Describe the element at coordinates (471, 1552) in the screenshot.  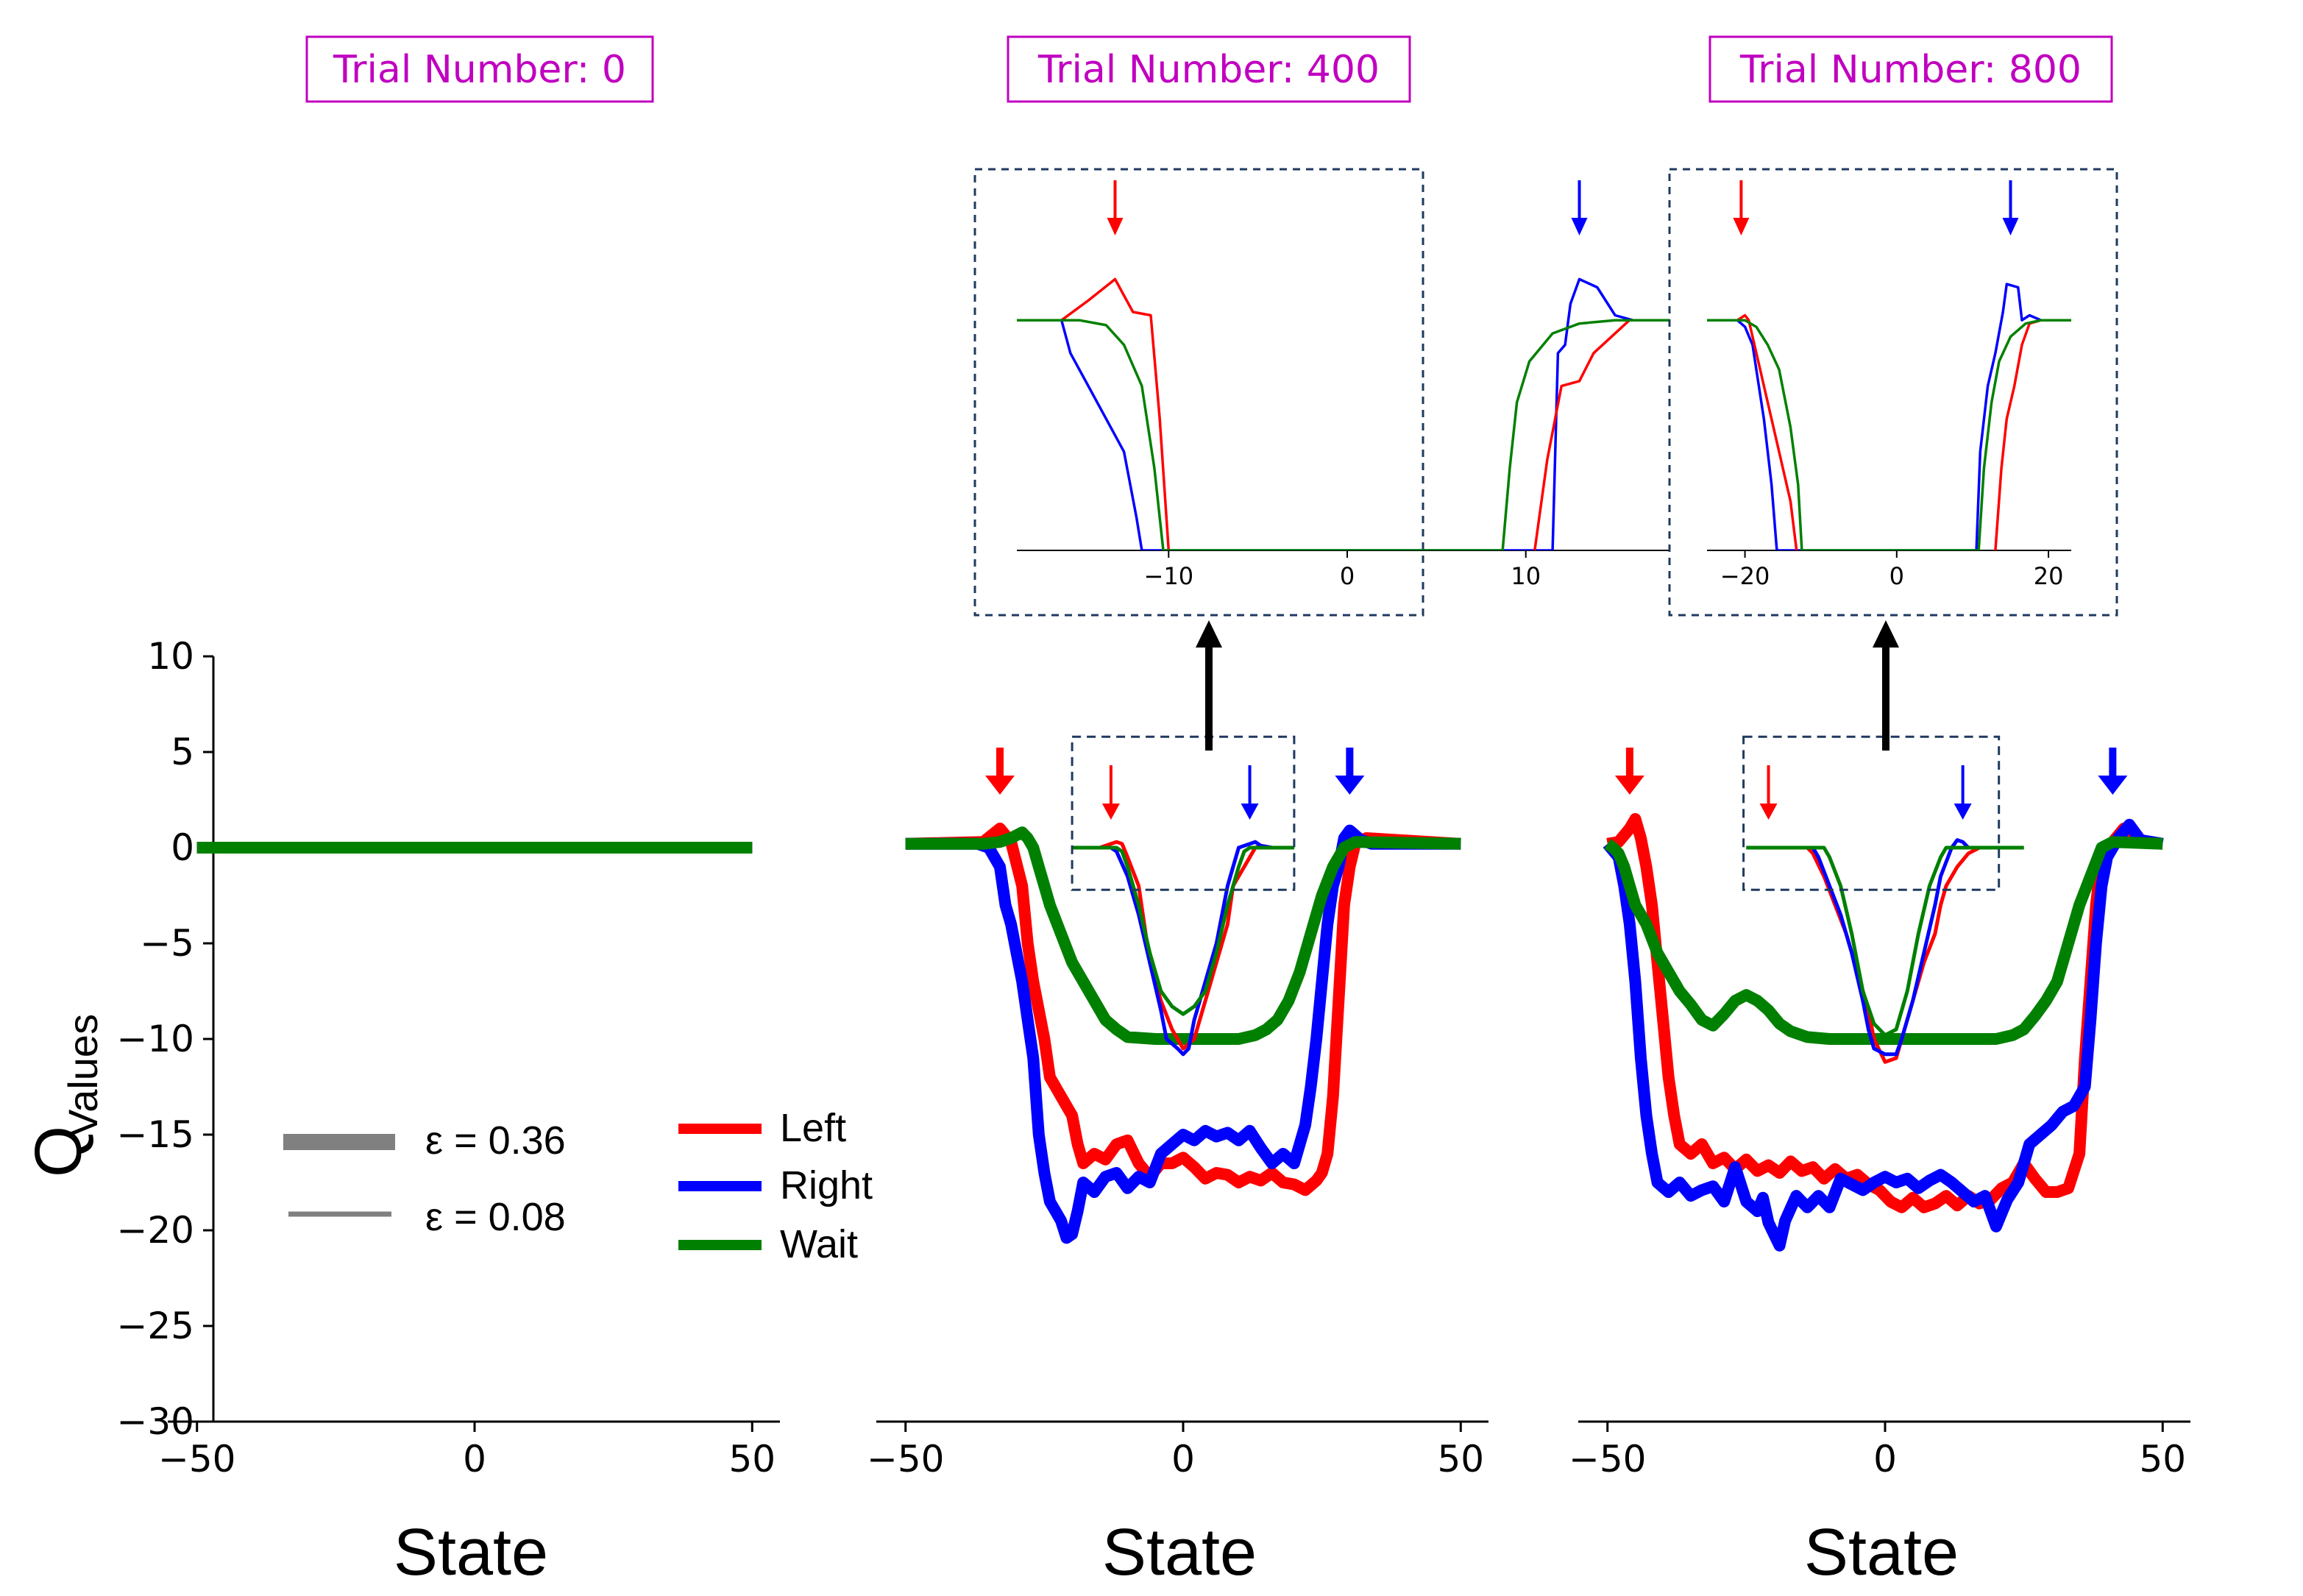
I see `x-axis-label-0: State` at that location.